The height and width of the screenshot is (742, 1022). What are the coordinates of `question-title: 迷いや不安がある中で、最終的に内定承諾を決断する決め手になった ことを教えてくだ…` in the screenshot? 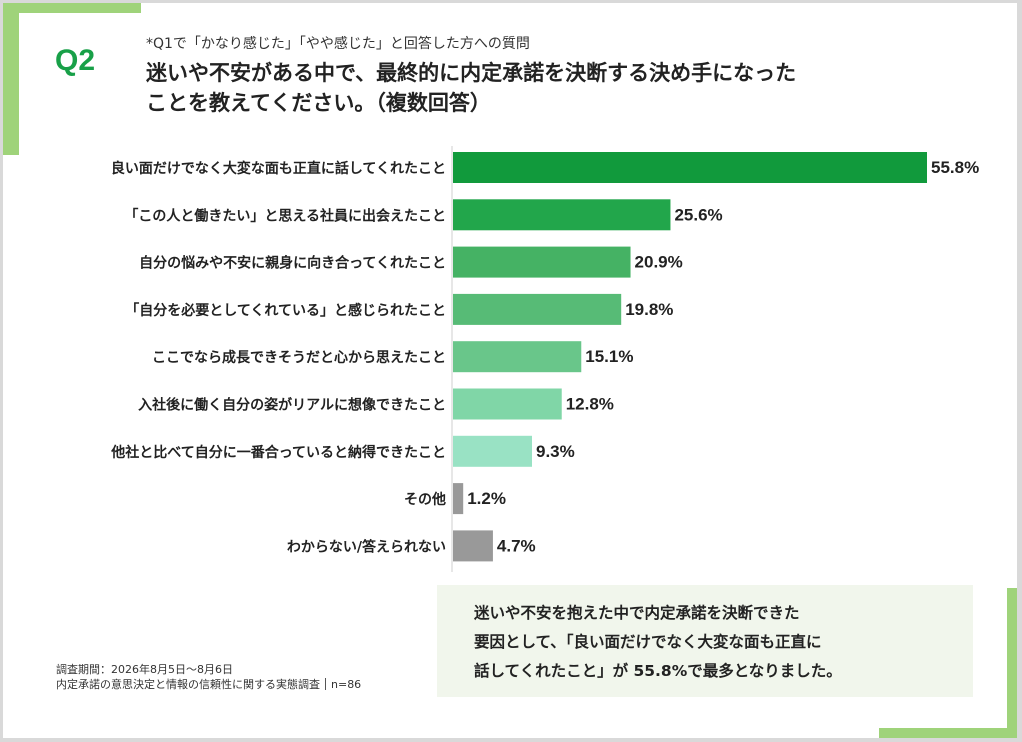 It's located at (531, 88).